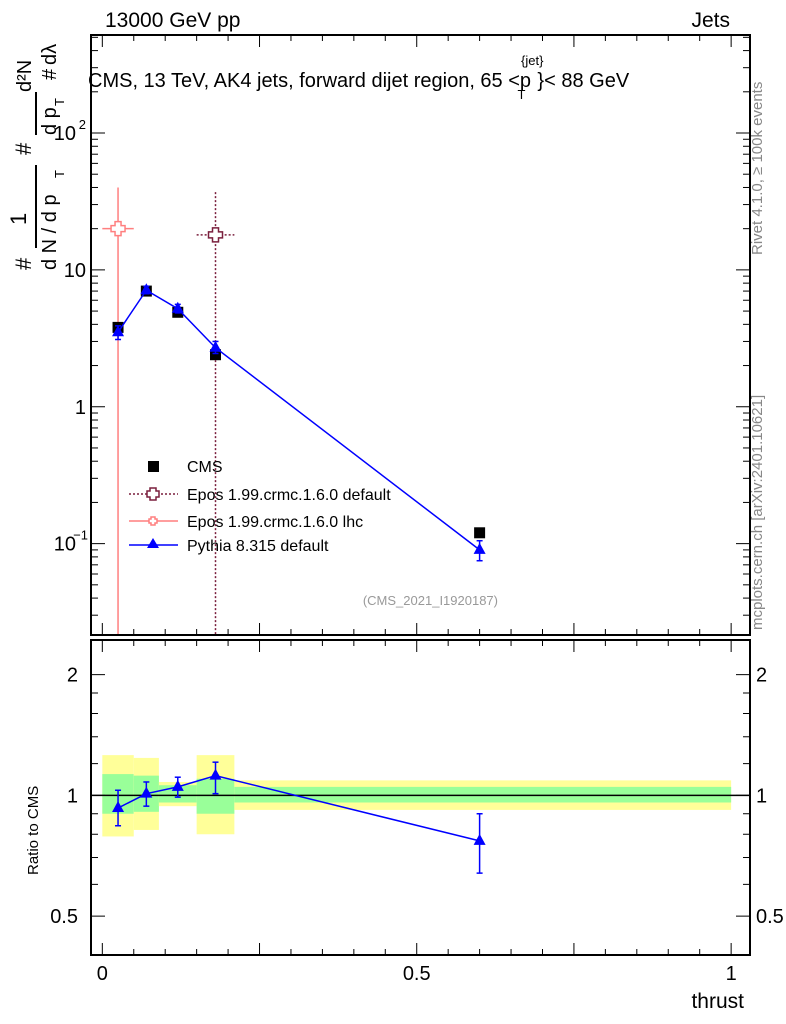 This screenshot has height=1024, width=786. I want to click on epos-lhc-marker, so click(118, 228).